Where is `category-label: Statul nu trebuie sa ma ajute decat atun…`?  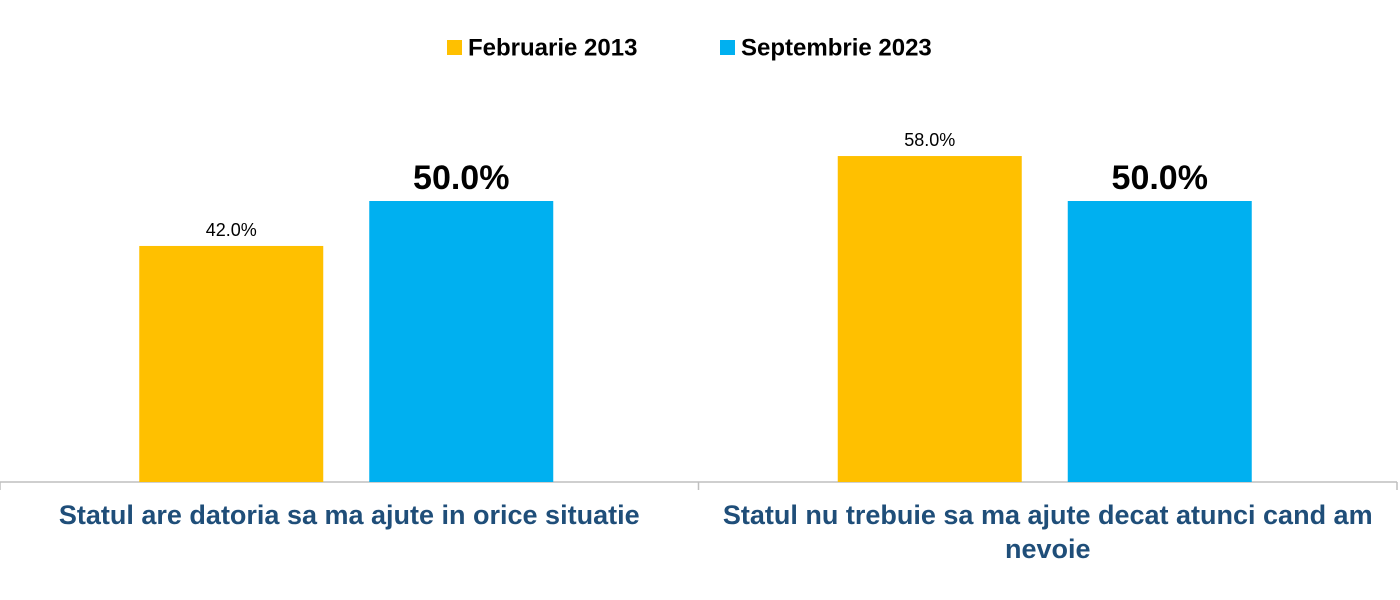 category-label: Statul nu trebuie sa ma ajute decat atun… is located at coordinates (1047, 532).